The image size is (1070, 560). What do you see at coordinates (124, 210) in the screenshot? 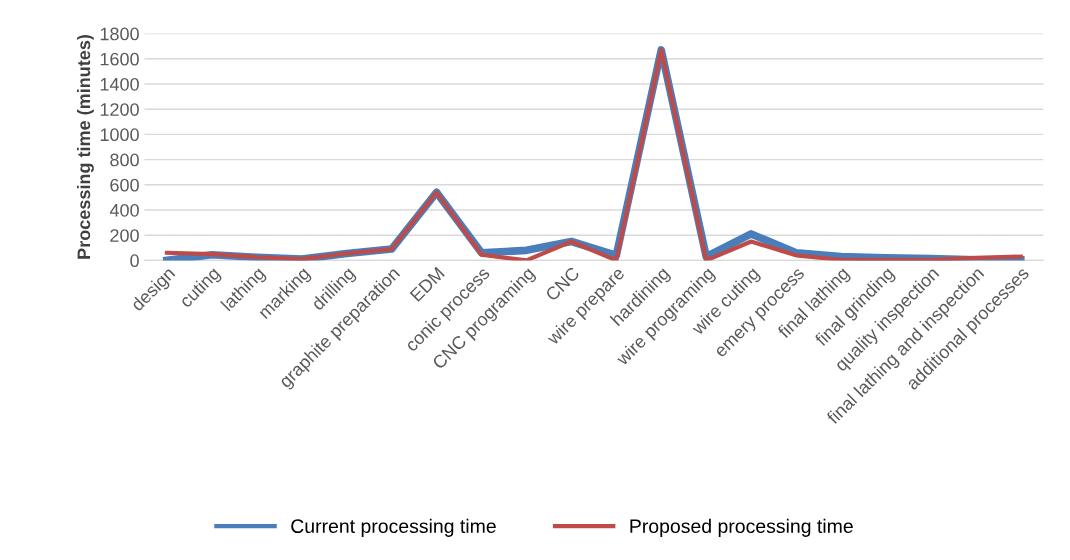
I see `y-tick-label: 400` at bounding box center [124, 210].